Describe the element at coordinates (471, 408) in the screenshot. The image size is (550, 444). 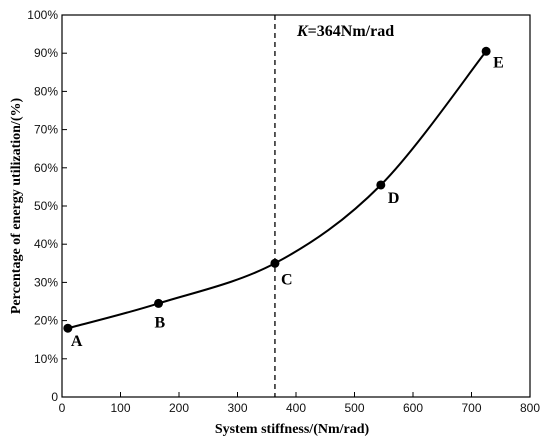
I see `x-tick-label: 700` at that location.